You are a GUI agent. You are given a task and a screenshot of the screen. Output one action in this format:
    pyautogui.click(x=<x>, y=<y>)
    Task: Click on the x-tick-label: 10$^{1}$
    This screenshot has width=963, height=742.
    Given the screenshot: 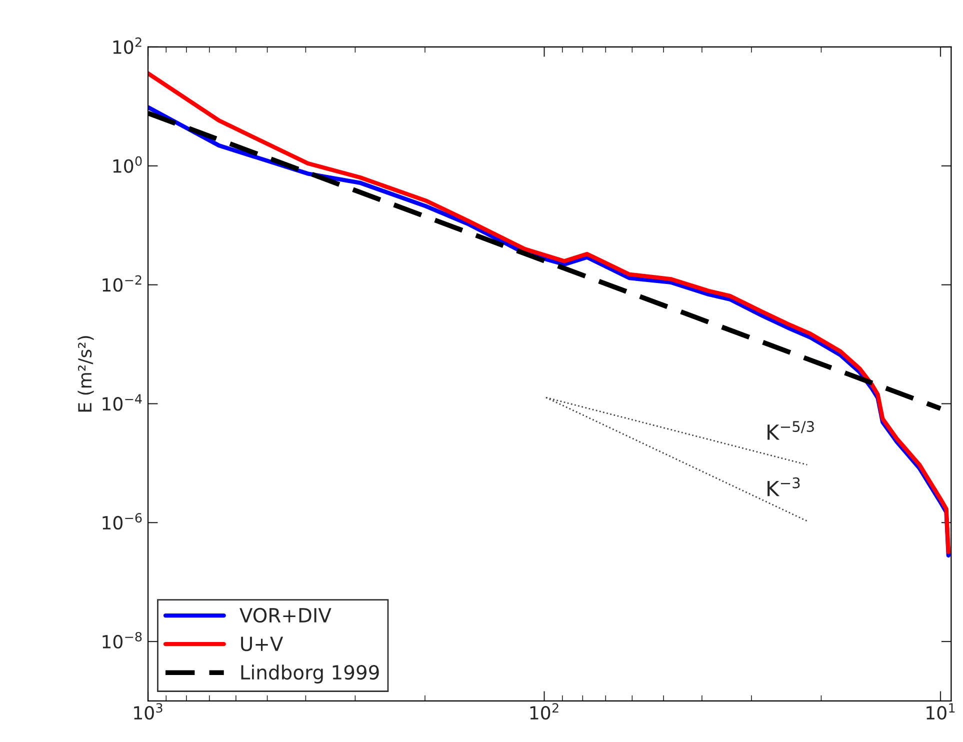 What is the action you would take?
    pyautogui.click(x=940, y=711)
    